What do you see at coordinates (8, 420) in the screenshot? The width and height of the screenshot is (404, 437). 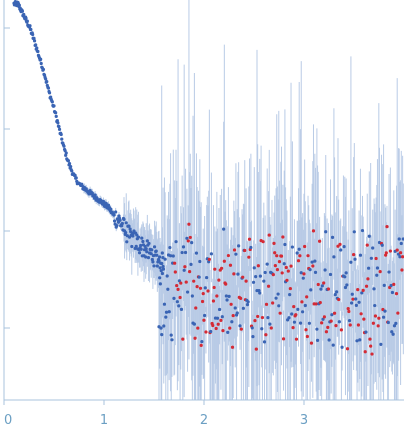 I see `x-tick-label-0: 0` at bounding box center [8, 420].